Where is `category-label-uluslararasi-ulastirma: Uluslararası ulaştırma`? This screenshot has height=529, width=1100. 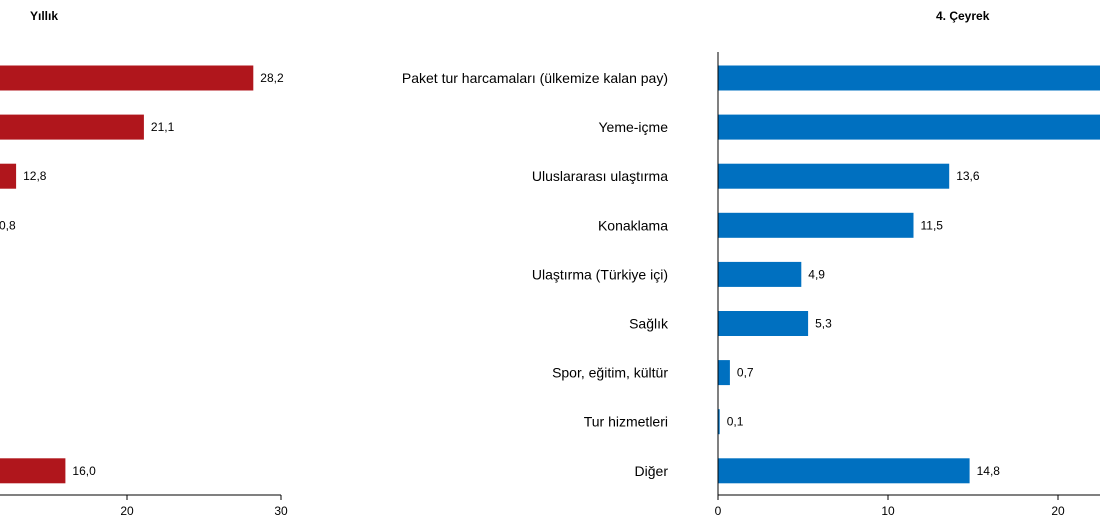
category-label-uluslararasi-ulastirma: Uluslararası ulaştırma is located at coordinates (600, 176).